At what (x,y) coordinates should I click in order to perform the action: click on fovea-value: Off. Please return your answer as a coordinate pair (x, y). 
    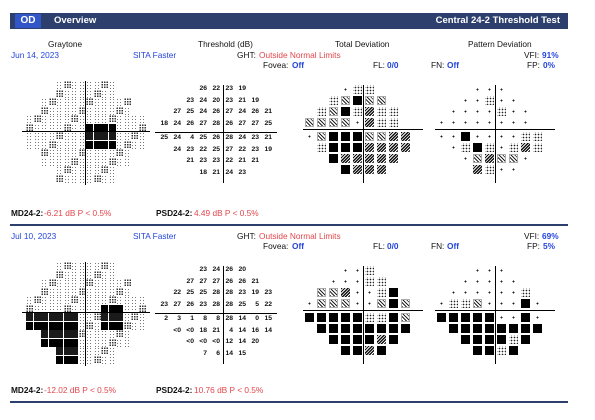
    Looking at the image, I should click on (298, 65).